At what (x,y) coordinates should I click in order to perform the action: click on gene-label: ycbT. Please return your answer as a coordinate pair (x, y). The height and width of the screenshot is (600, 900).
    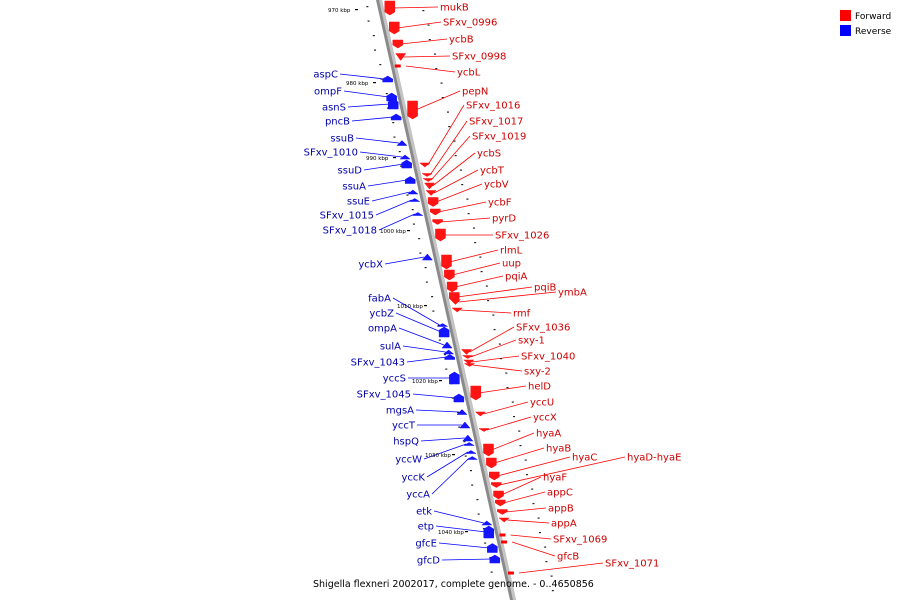
    Looking at the image, I should click on (492, 171).